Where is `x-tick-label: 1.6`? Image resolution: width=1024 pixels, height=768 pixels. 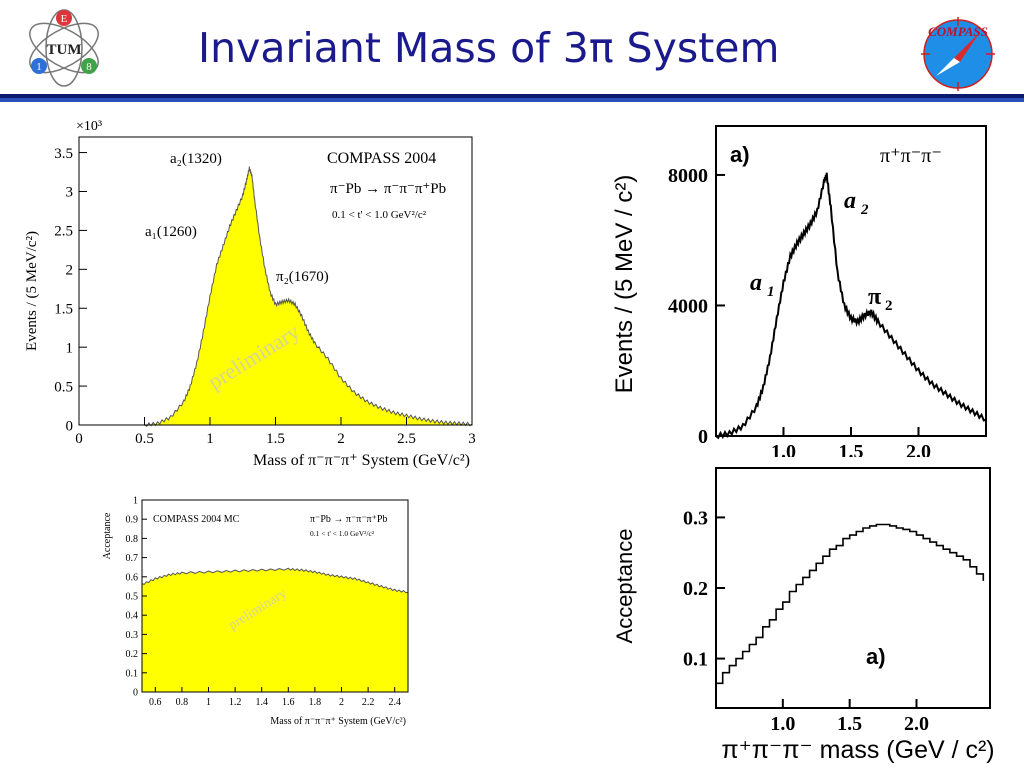 x-tick-label: 1.6 is located at coordinates (288, 702).